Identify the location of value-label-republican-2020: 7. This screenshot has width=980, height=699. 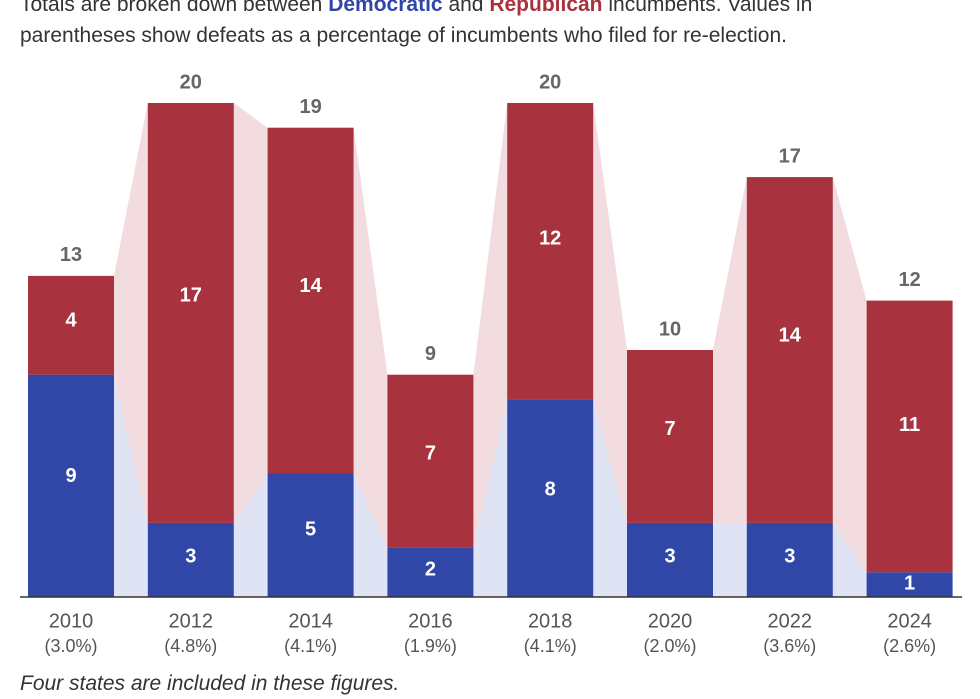
(669, 429).